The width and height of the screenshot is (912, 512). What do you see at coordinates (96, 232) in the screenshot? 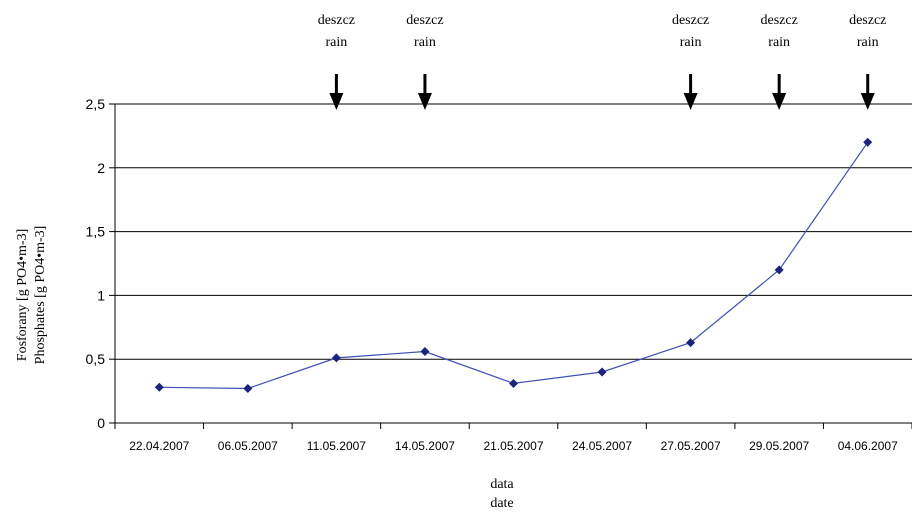
I see `y-tick-label: 1,5` at bounding box center [96, 232].